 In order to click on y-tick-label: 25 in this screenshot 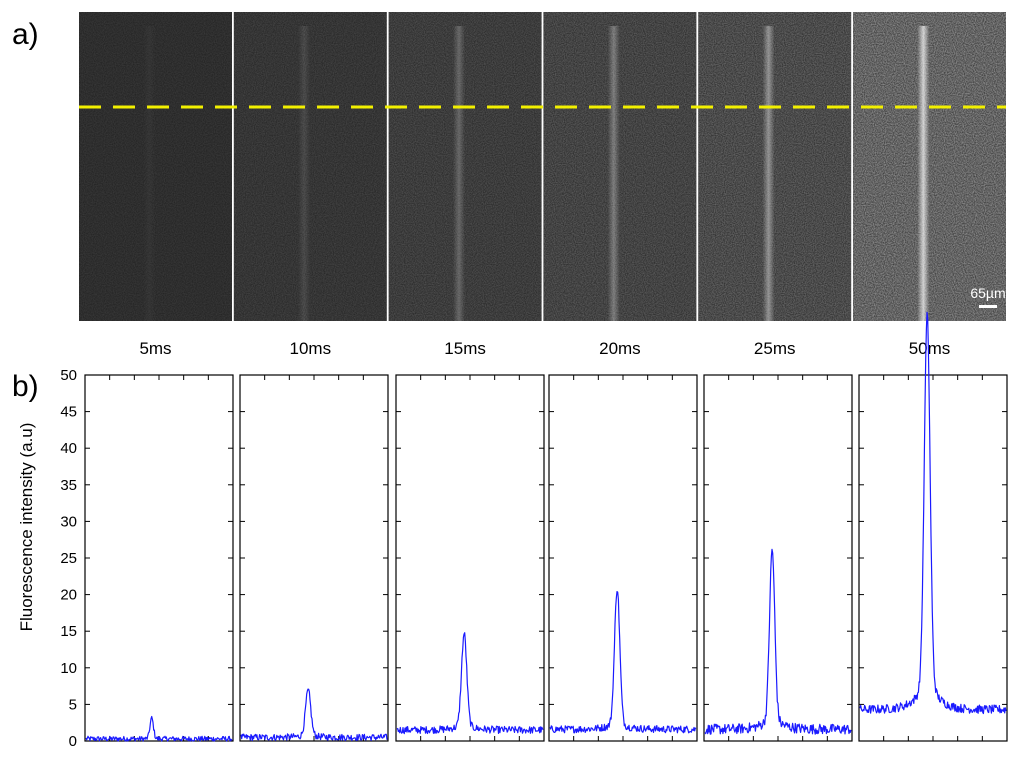, I will do `click(68, 558)`.